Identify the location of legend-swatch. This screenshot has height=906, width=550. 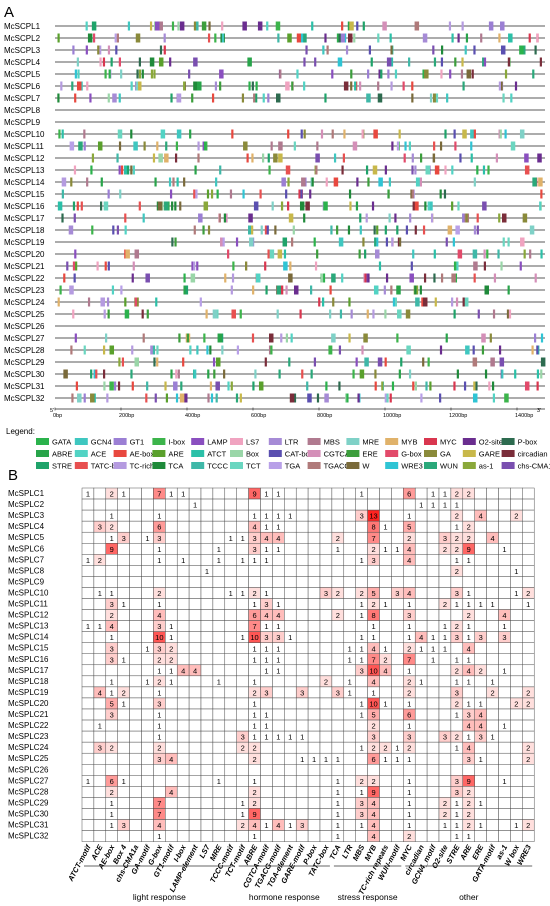
(314, 441).